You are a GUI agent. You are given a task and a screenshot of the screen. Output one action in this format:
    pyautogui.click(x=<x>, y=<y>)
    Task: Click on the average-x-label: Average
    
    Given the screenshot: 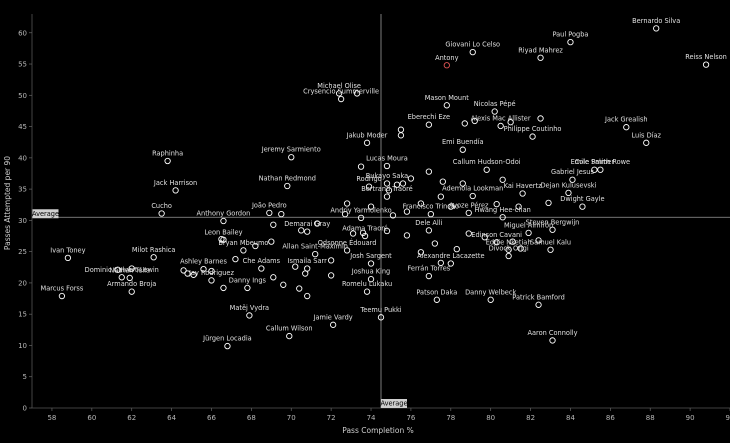 What is the action you would take?
    pyautogui.click(x=393, y=404)
    